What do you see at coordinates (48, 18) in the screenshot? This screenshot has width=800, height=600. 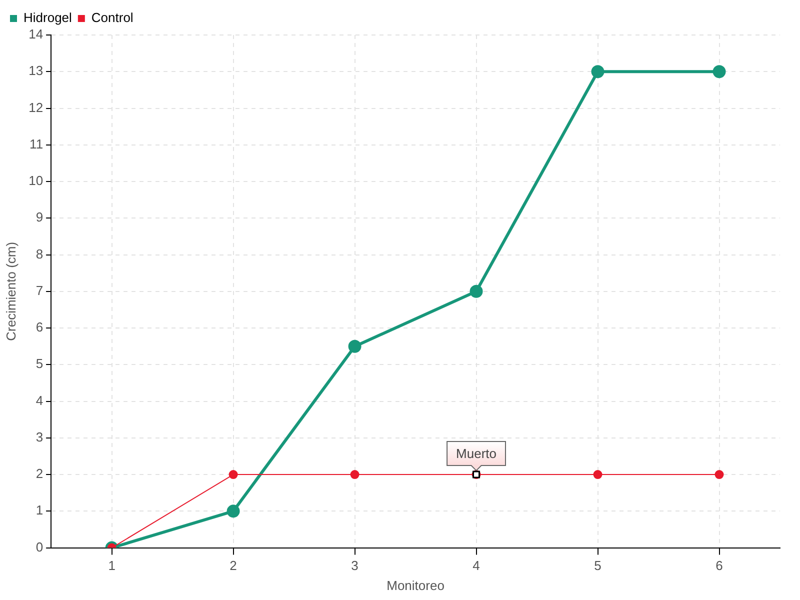 I see `legend-label: Hidrogel` at bounding box center [48, 18].